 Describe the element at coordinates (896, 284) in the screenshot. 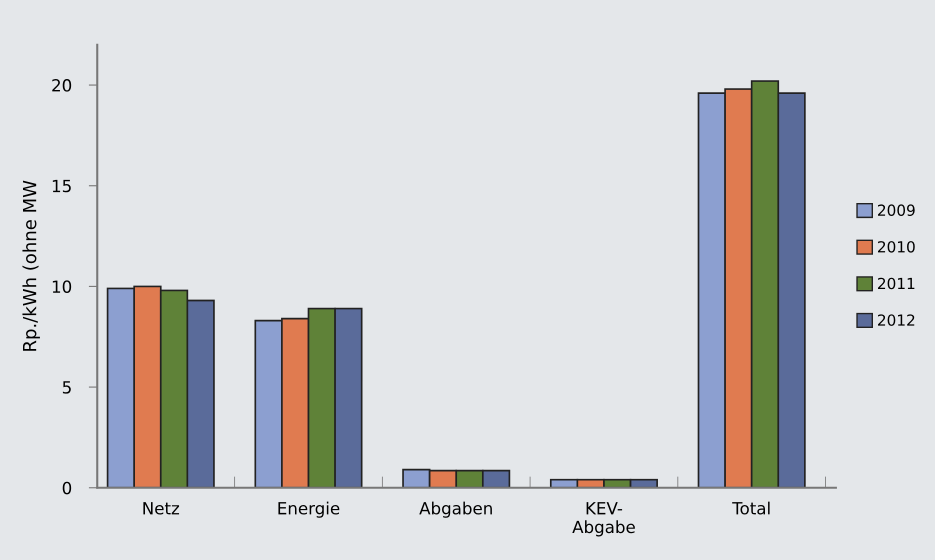

I see `legend-label: 2011` at that location.